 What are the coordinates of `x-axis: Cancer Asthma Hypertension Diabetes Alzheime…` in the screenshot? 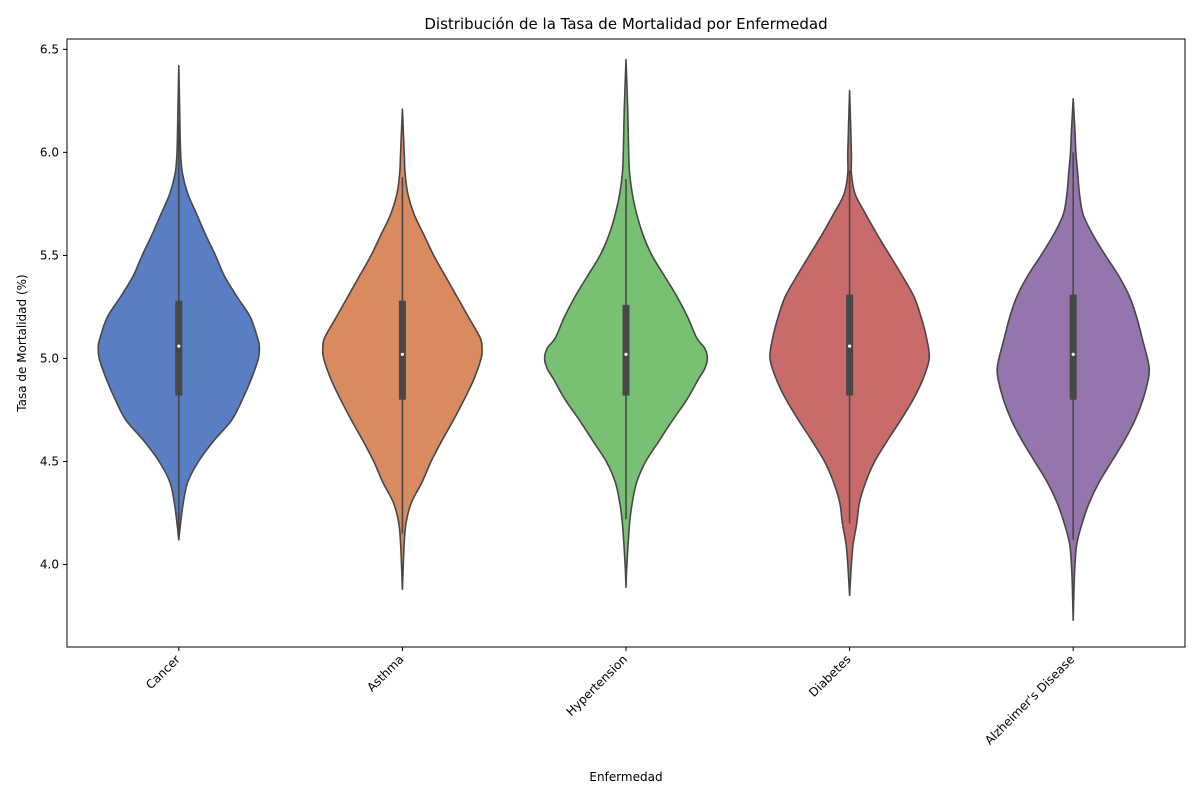 It's located at (610, 697).